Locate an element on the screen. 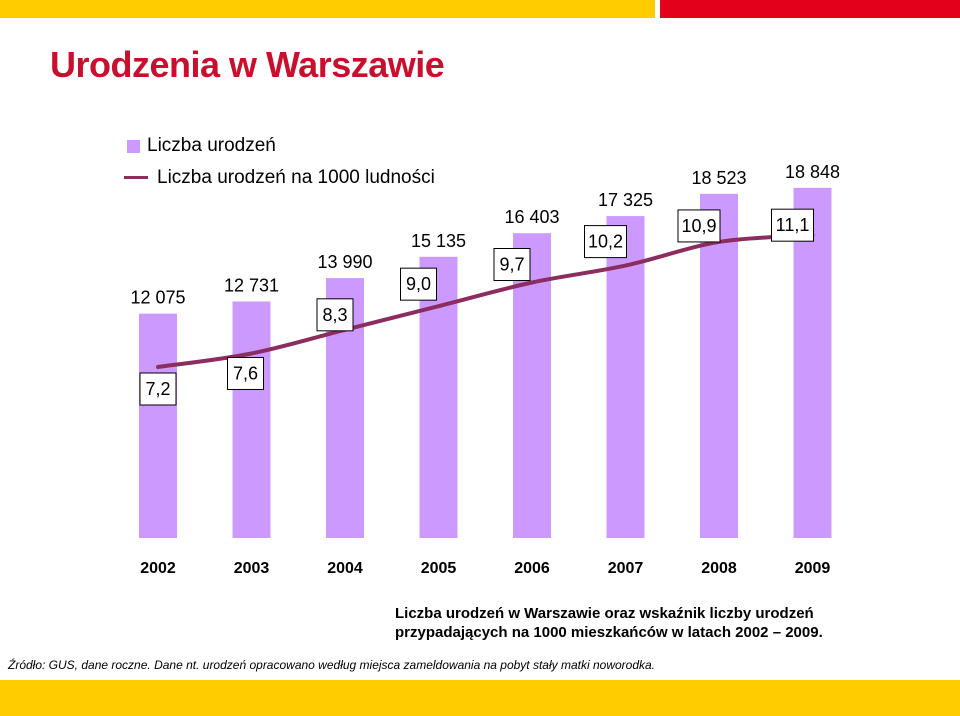 This screenshot has height=716, width=960. line-label-box-2002 is located at coordinates (158, 389).